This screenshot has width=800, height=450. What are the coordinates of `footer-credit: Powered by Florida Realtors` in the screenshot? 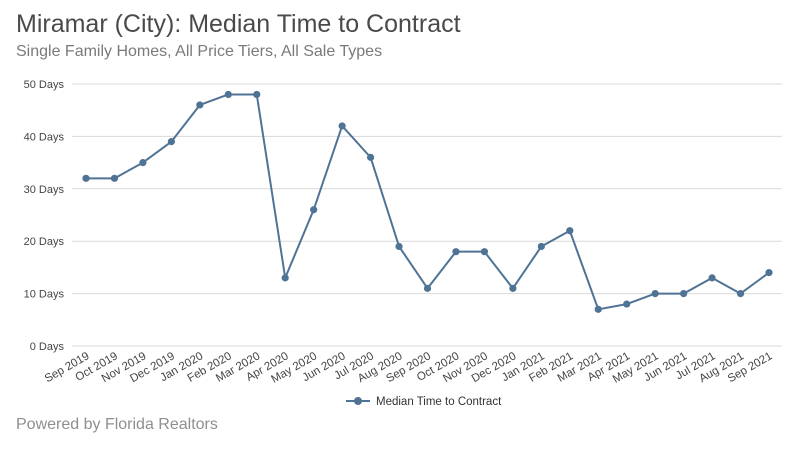 It's located at (117, 424).